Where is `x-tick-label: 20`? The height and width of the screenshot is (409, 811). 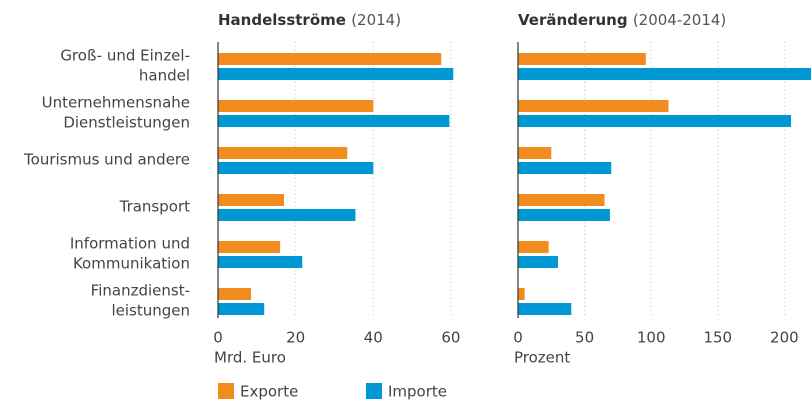
x-tick-label: 20 is located at coordinates (295, 338).